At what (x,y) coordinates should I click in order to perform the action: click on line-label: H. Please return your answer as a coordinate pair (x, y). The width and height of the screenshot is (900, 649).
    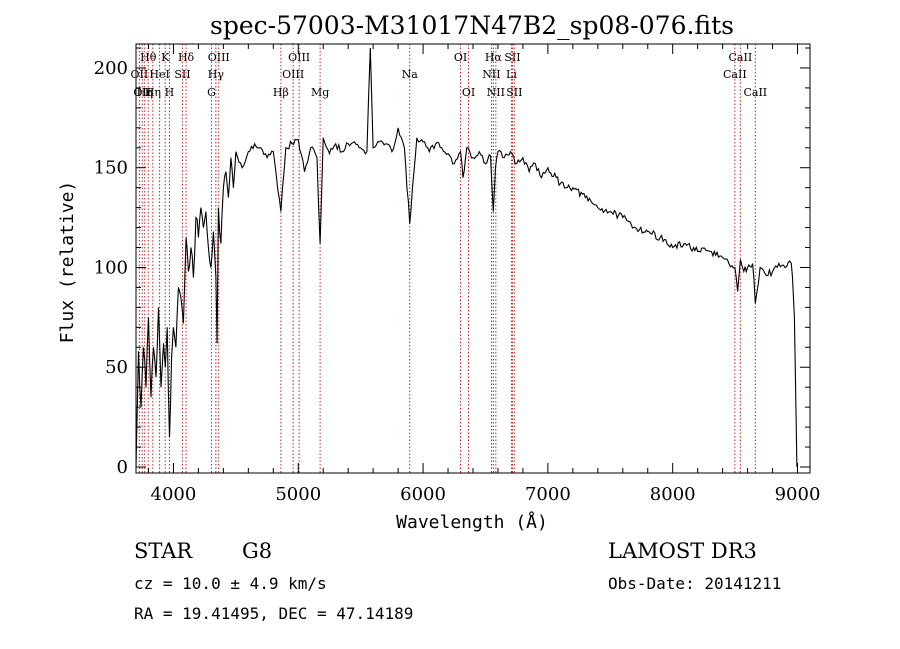
    Looking at the image, I should click on (170, 92).